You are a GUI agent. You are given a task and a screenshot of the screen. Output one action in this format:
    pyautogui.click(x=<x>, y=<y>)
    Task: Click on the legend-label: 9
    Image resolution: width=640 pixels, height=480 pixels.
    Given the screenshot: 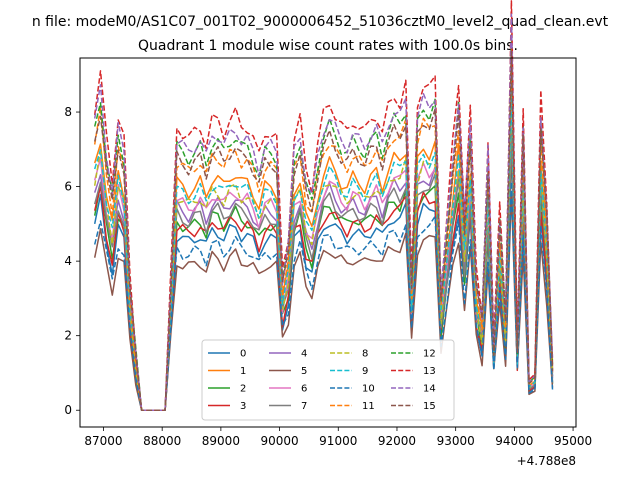 What is the action you would take?
    pyautogui.click(x=365, y=371)
    